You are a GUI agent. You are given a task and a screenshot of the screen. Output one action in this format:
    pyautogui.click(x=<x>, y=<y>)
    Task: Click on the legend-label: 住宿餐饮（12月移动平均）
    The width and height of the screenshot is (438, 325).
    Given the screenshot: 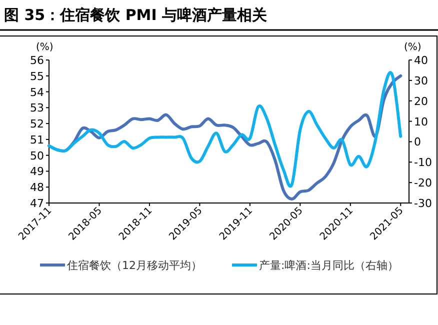 What is the action you would take?
    pyautogui.click(x=134, y=265)
    